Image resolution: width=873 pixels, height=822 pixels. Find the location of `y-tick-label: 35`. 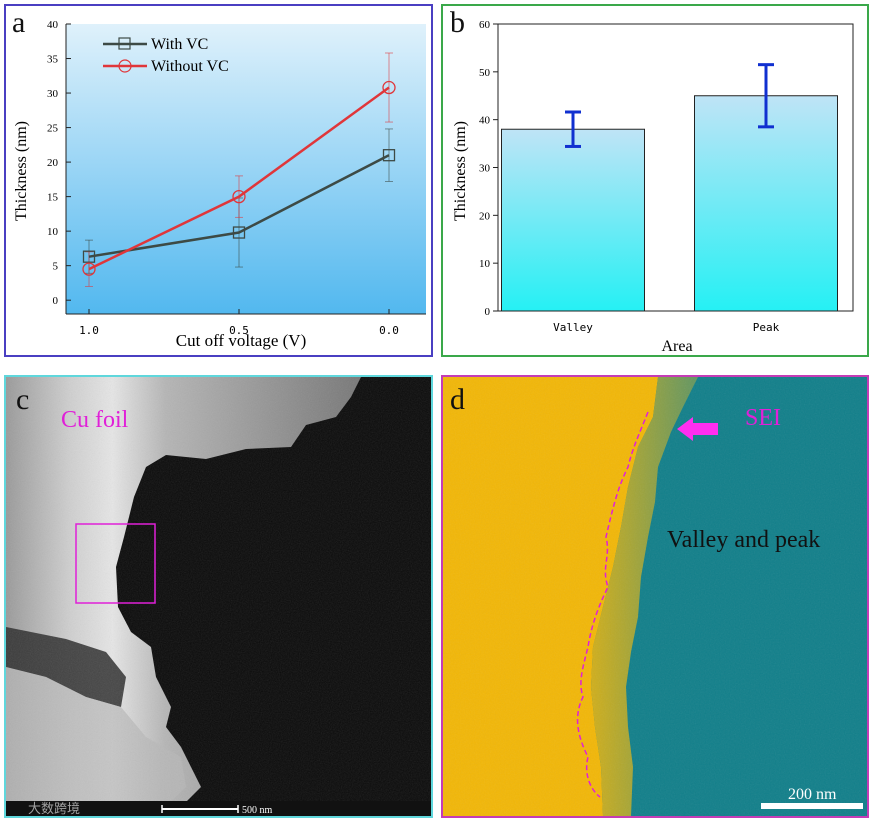

y-tick-label: 35 is located at coordinates (53, 60).